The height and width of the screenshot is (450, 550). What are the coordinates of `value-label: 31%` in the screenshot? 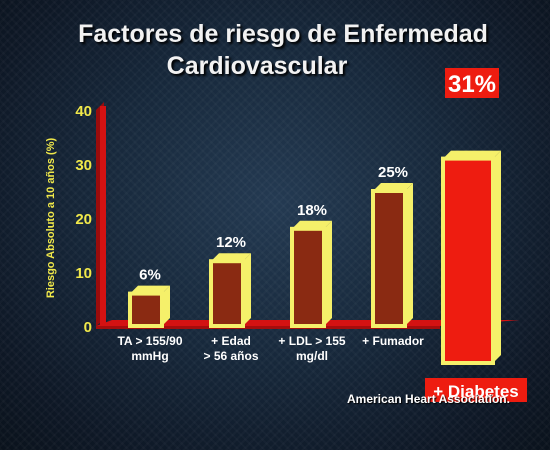 It's located at (472, 84).